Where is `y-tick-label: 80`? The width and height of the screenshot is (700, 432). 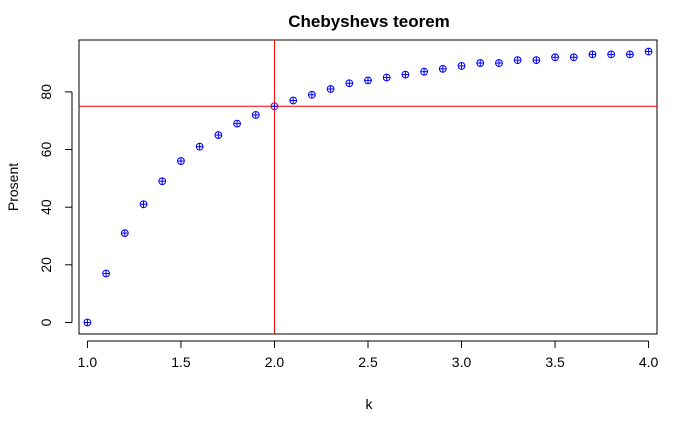
y-tick-label: 80 is located at coordinates (46, 92).